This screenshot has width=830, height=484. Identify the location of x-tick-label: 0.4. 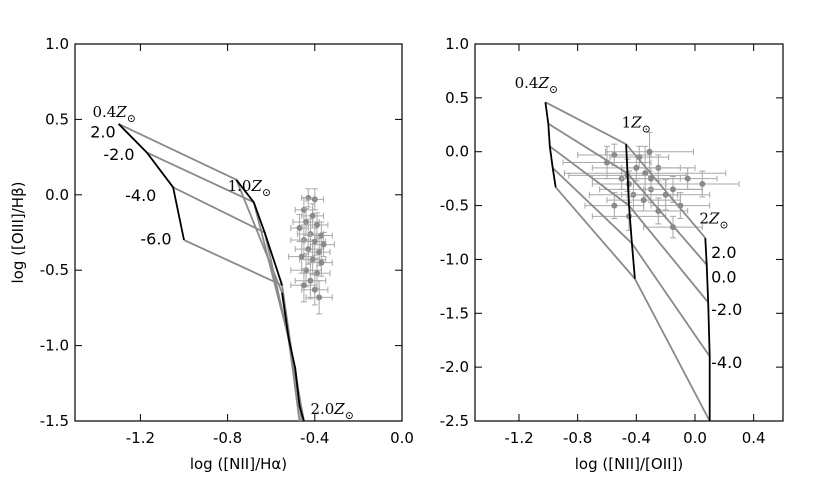
(754, 438).